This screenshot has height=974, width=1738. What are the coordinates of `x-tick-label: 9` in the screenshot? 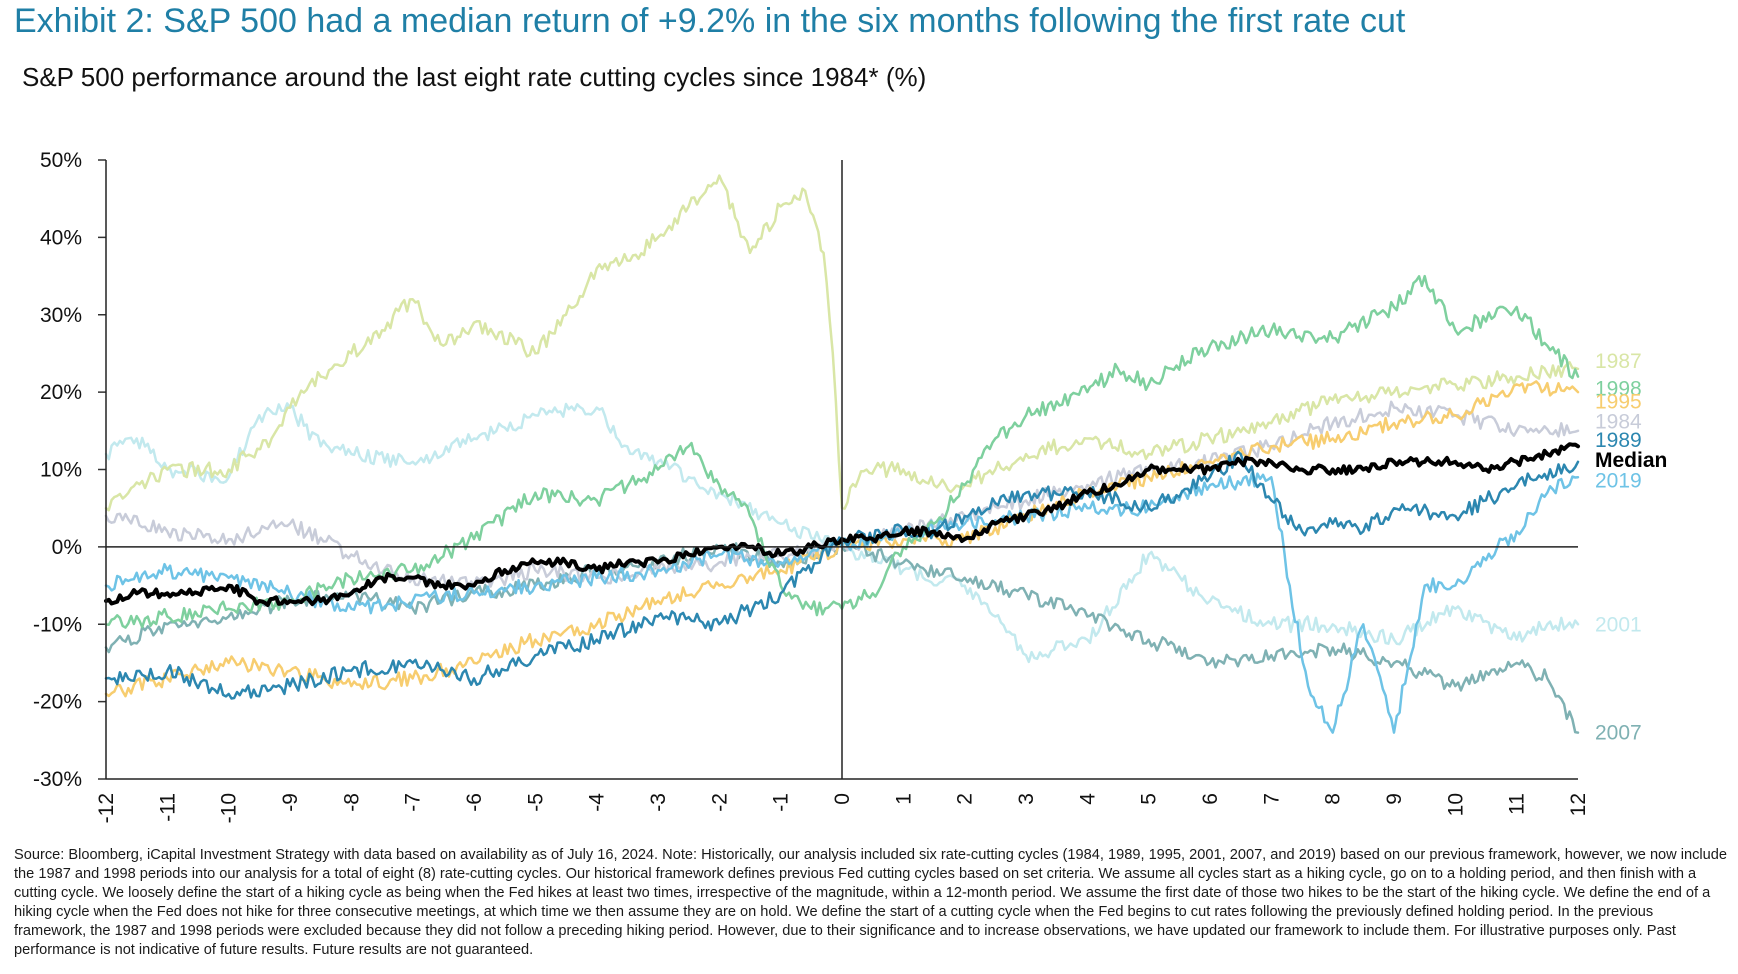 It's located at (1394, 799).